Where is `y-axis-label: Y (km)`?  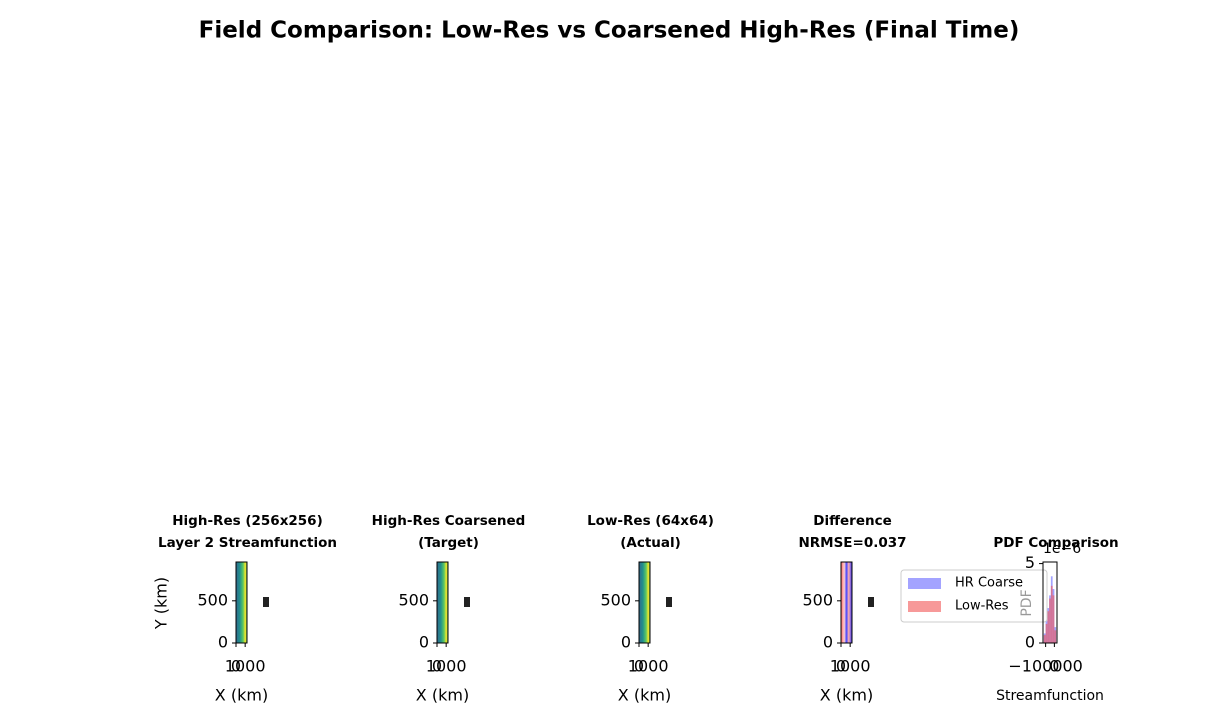 y-axis-label: Y (km) is located at coordinates (161, 603).